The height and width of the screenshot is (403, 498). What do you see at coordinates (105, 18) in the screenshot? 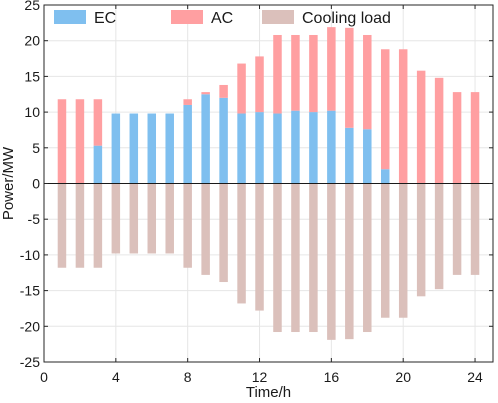
I see `legend-label-ec: EC` at bounding box center [105, 18].